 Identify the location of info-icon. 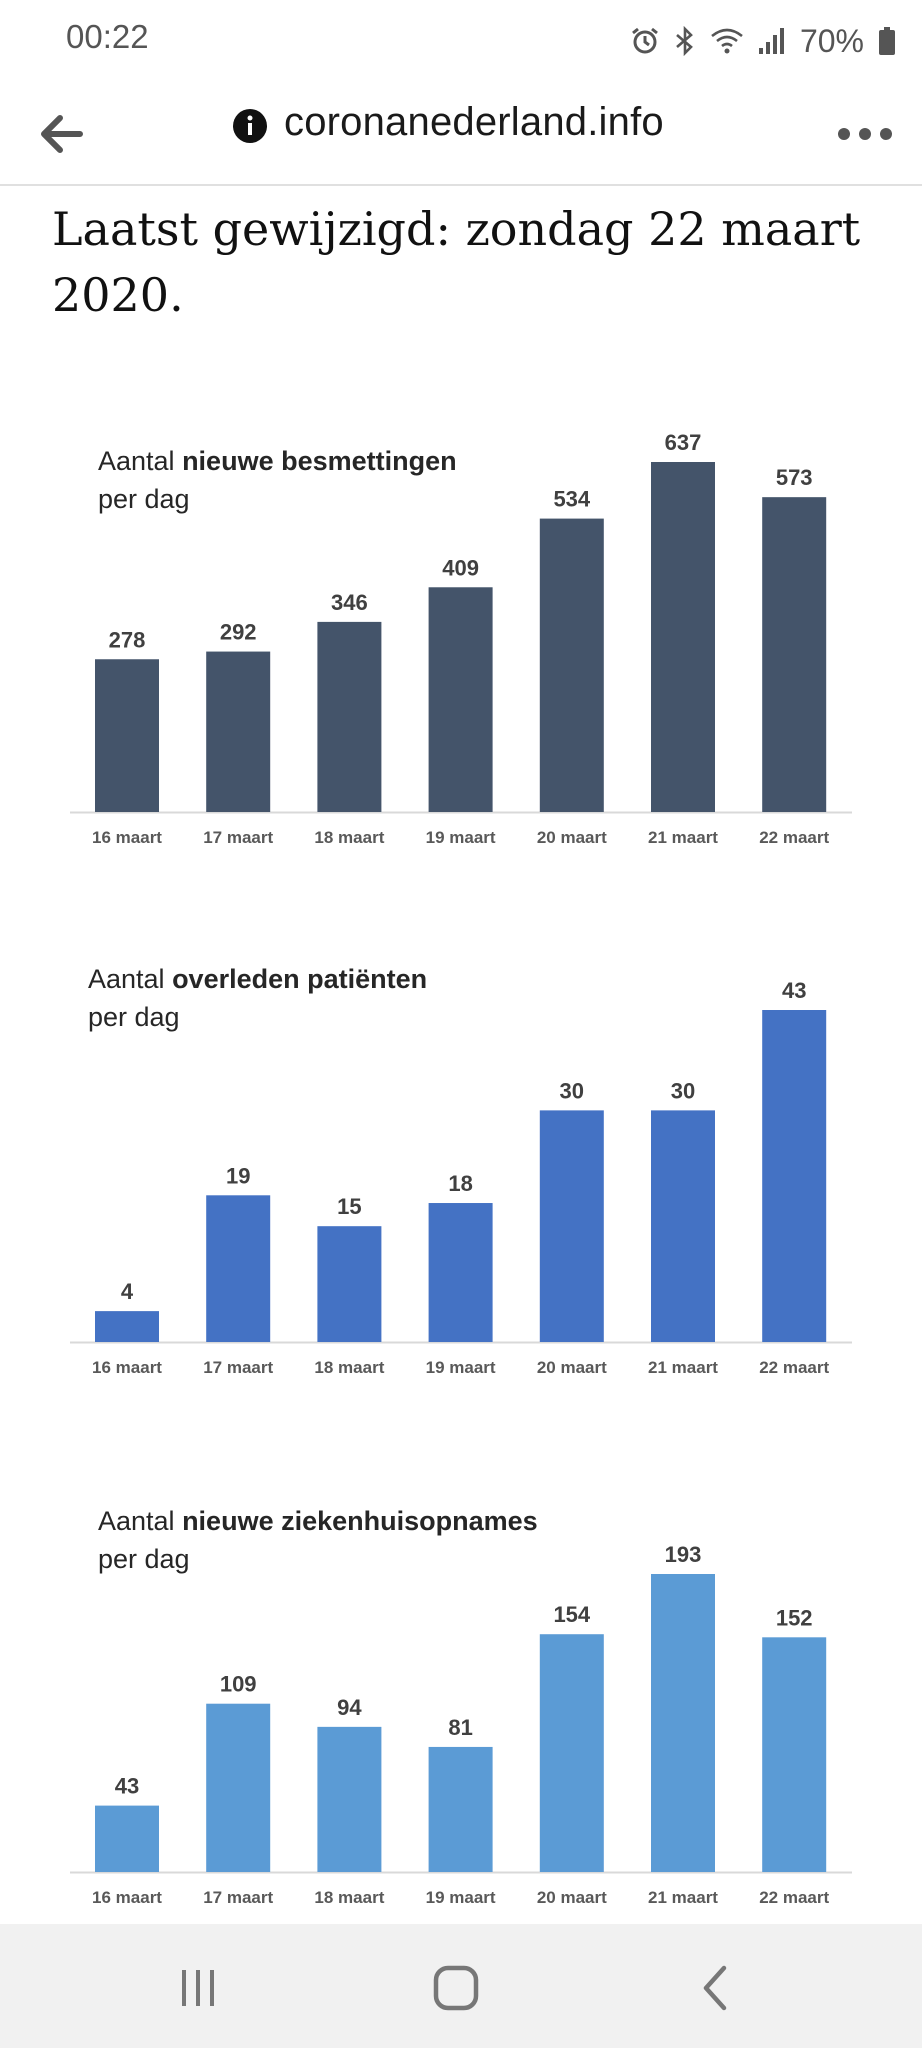
(250, 126).